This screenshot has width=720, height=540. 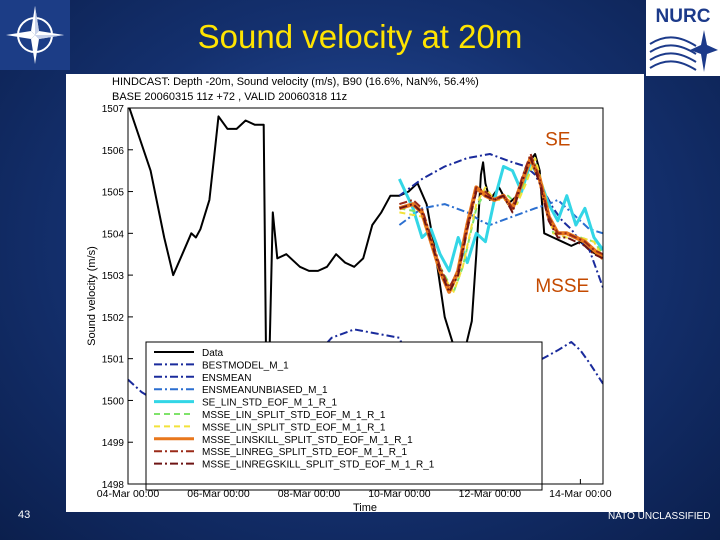 What do you see at coordinates (318, 465) in the screenshot?
I see `legend-label: MSSE_LINREGSKILL_SPLIT_STD_EOF_M_1_R_1` at bounding box center [318, 465].